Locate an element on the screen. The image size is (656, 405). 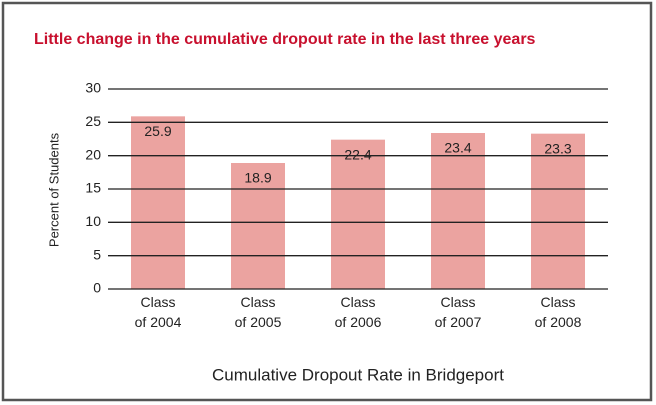
y-tick-label: 20 is located at coordinates (93, 154).